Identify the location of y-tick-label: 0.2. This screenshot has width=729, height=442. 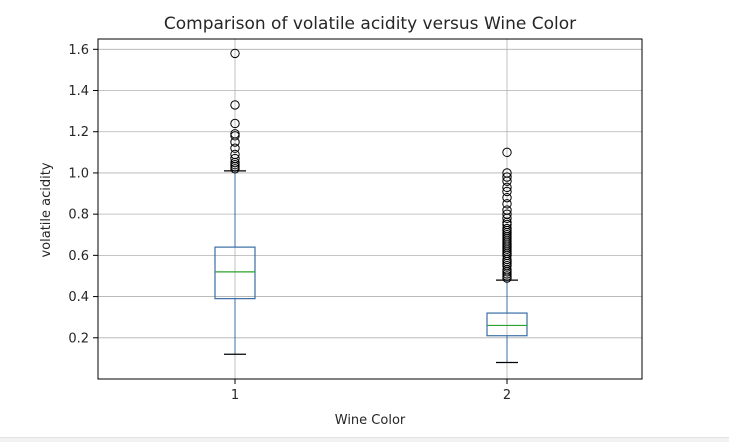
(78, 338).